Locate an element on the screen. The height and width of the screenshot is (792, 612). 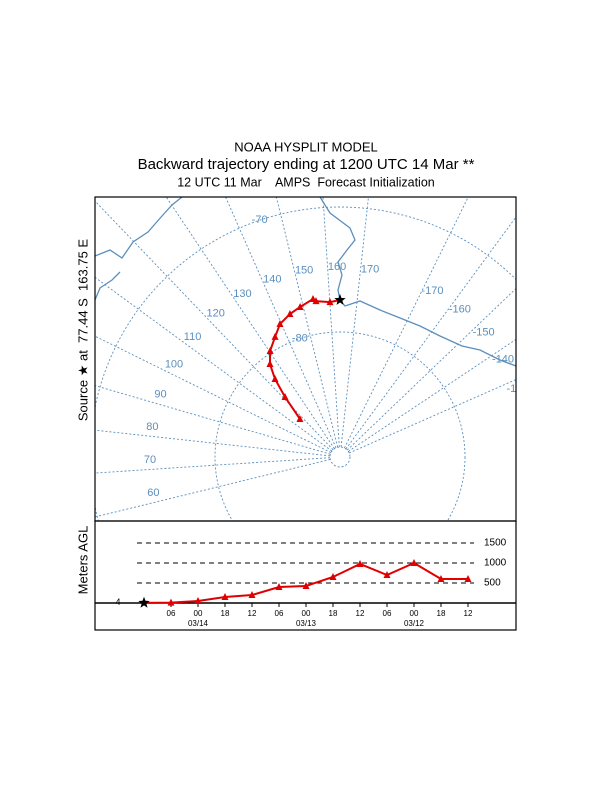
date-label: 03/12 is located at coordinates (414, 623).